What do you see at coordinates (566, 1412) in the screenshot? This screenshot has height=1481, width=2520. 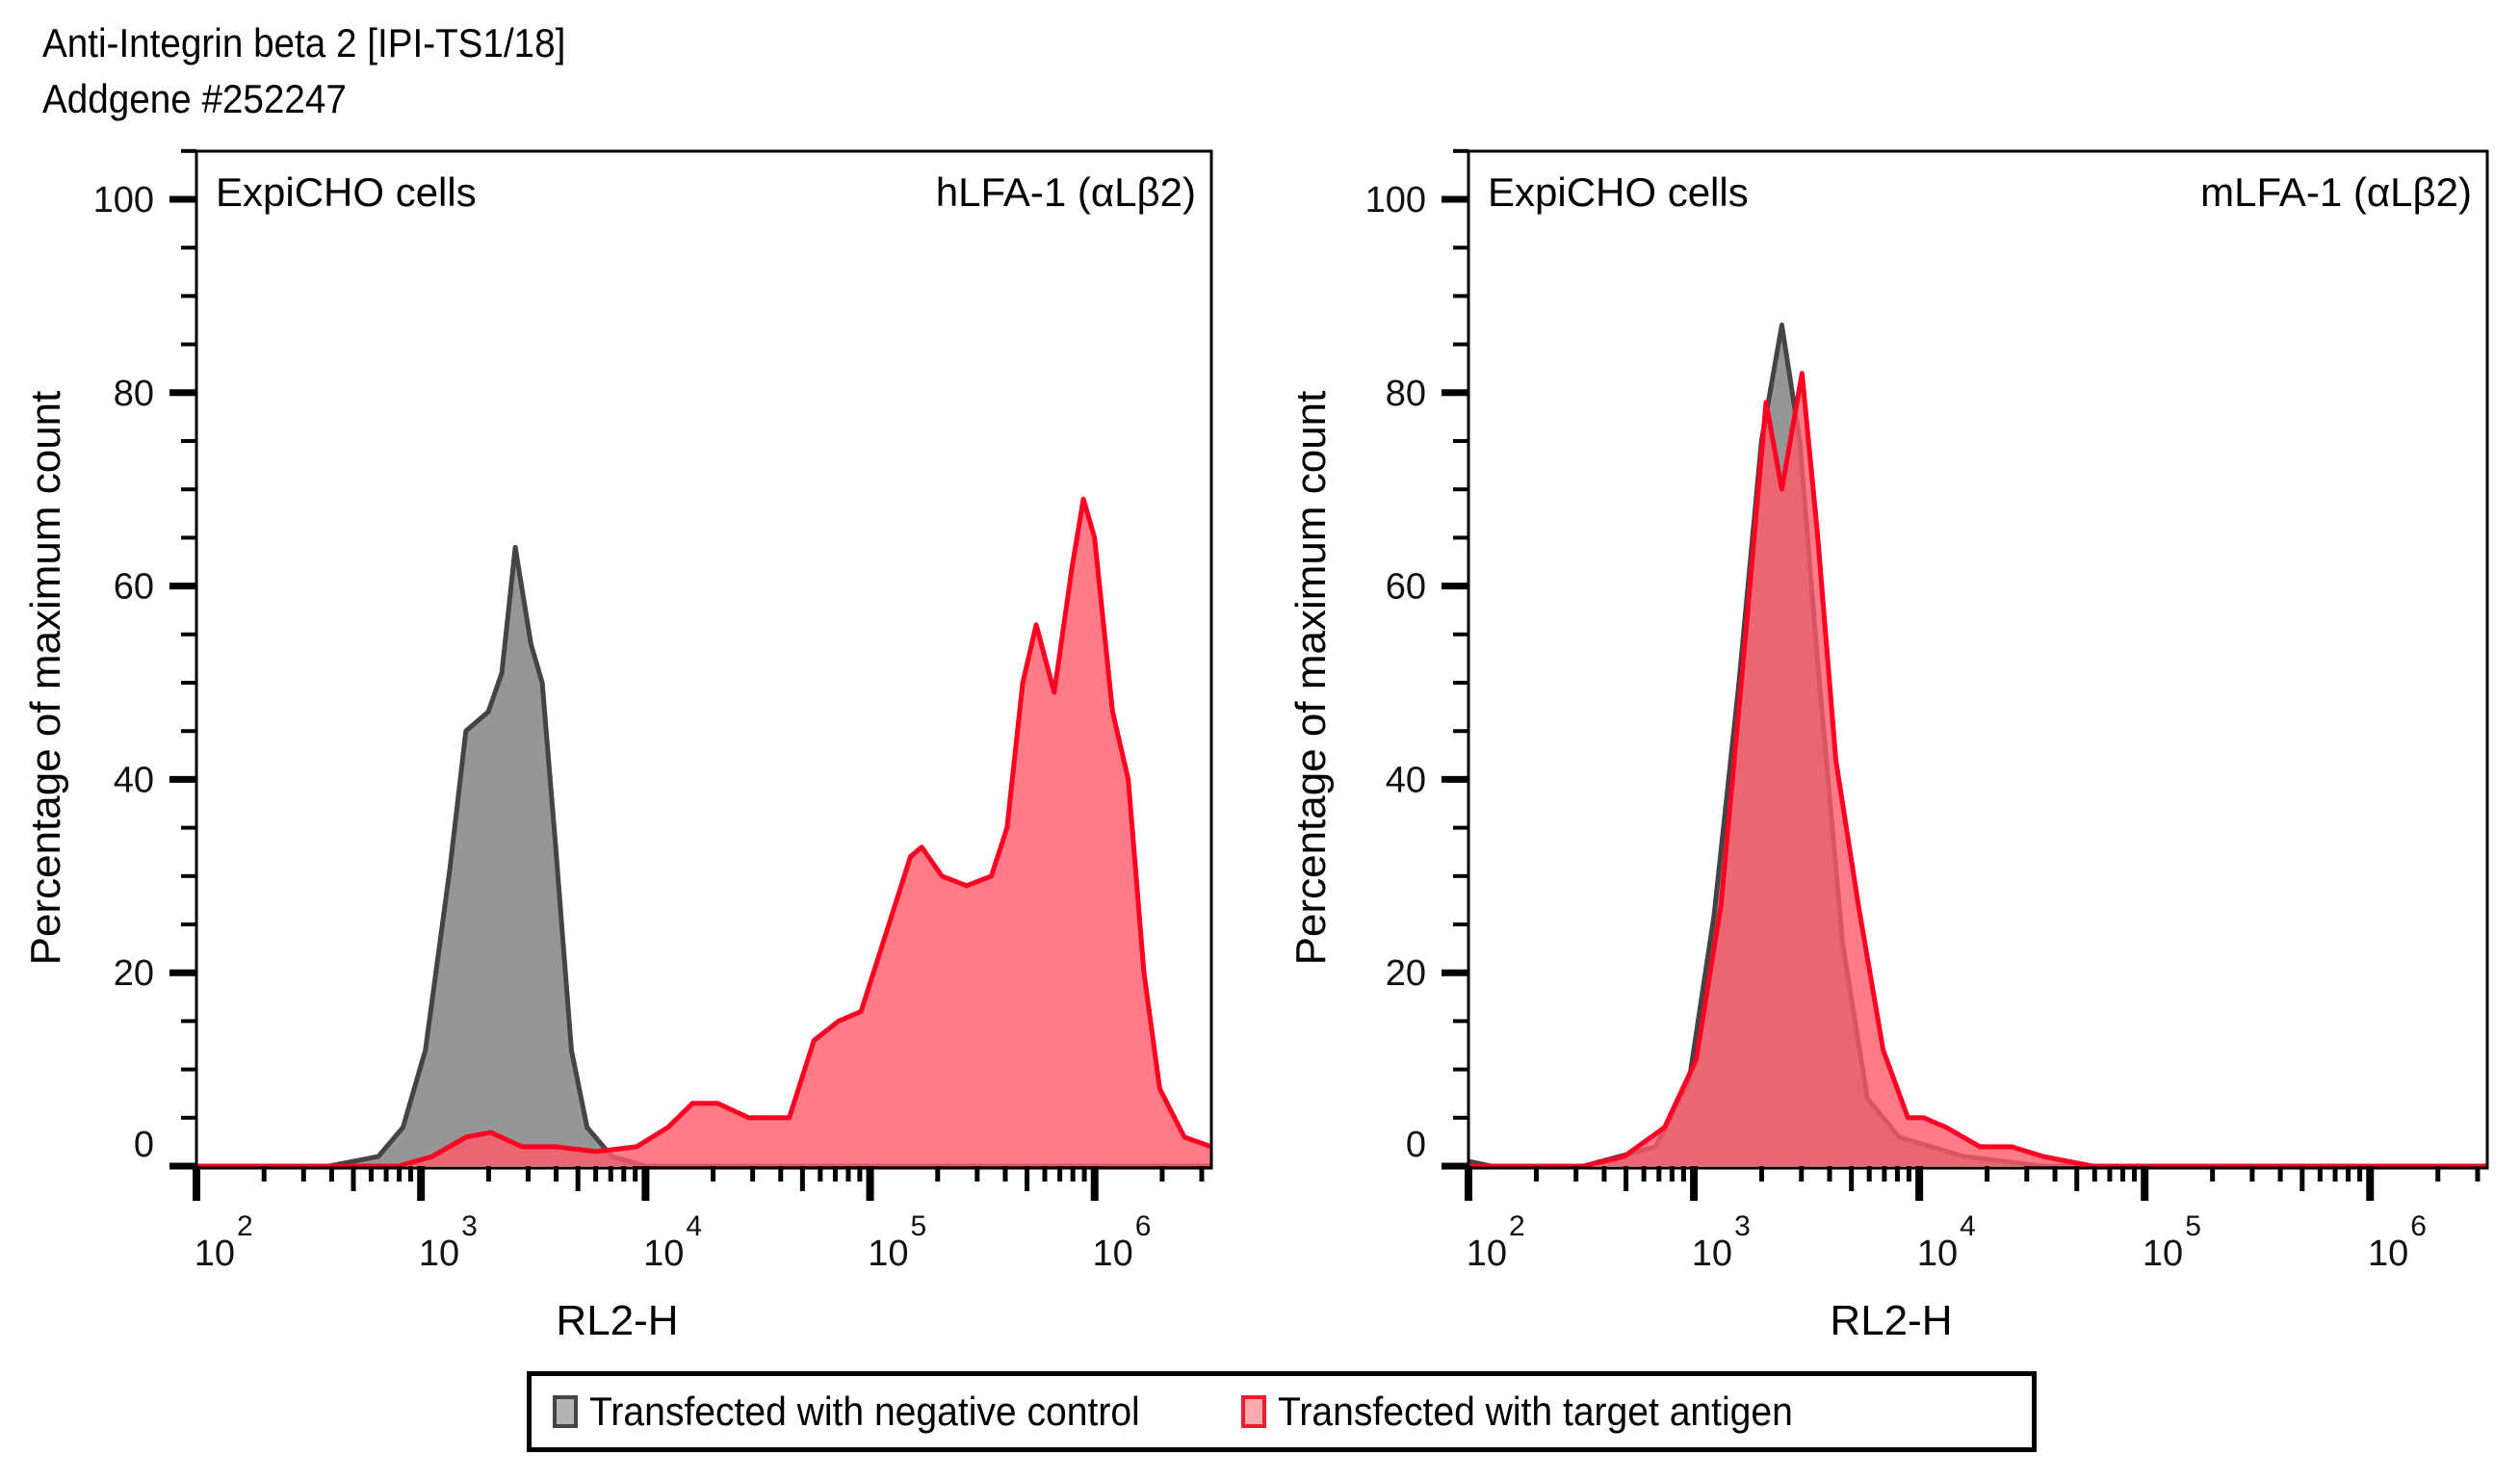 I see `legend-swatch-control` at bounding box center [566, 1412].